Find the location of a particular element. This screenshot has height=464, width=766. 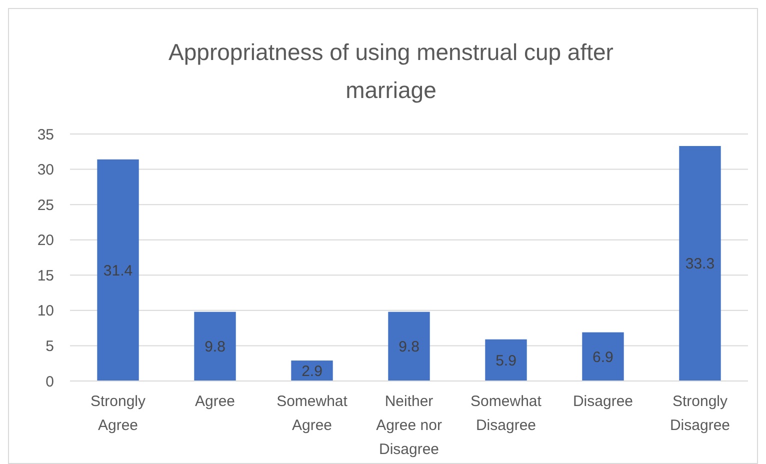

x-tick-label: Strongly Disagree is located at coordinates (700, 413).